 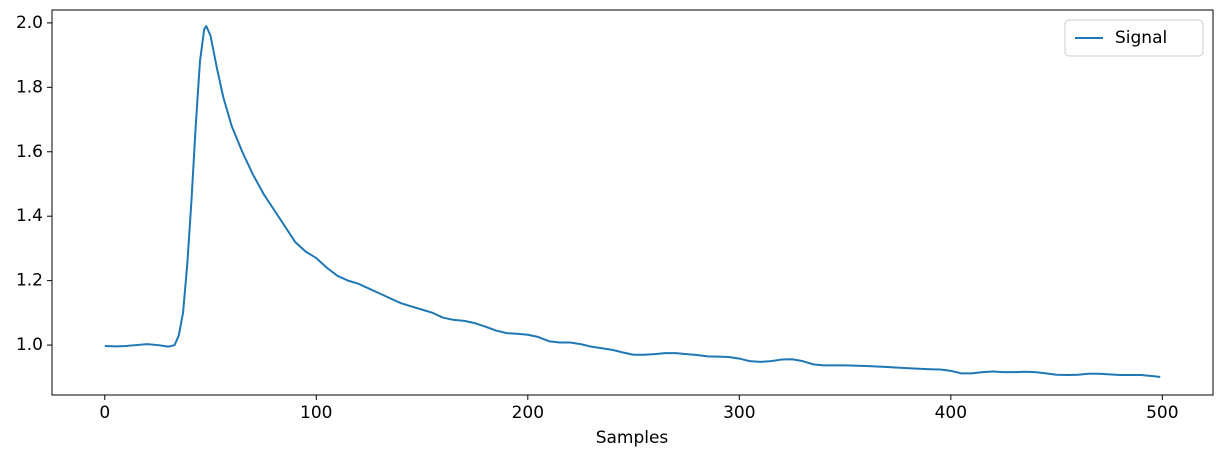 I want to click on x-tick-label: 300, so click(x=739, y=413).